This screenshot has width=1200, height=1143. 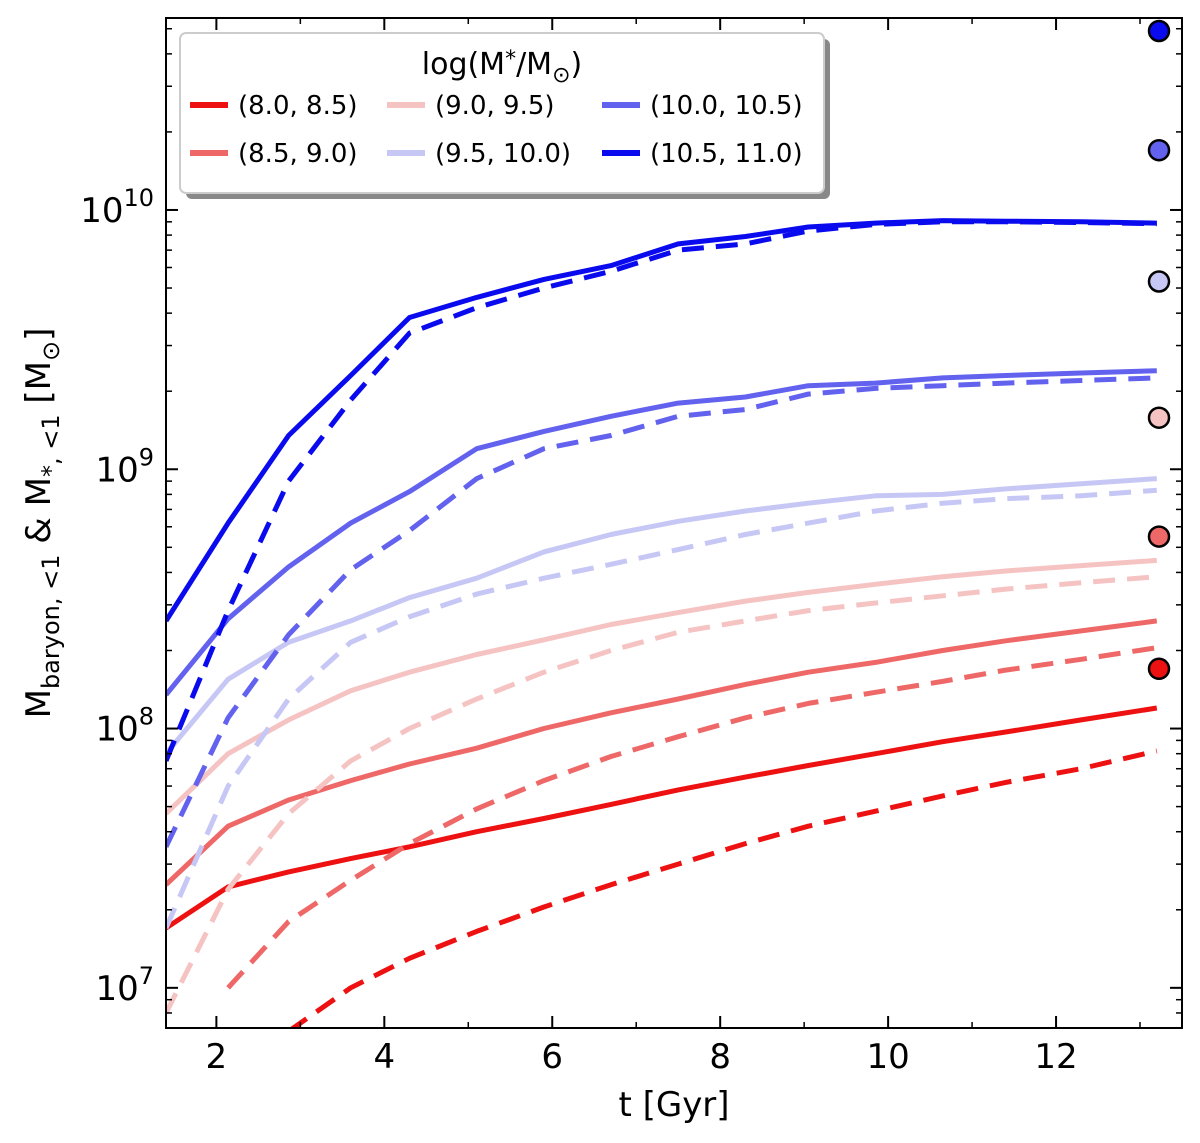 I want to click on y-tick-label: 10⁸, so click(x=124, y=726).